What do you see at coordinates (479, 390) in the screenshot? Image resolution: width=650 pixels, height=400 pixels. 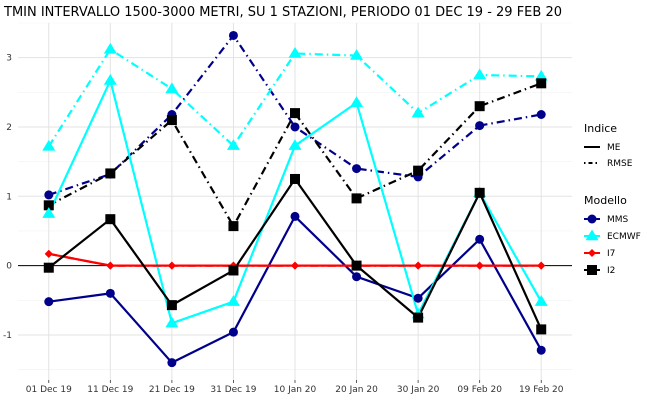 I see `x-tick-label: 09 Feb 20` at bounding box center [479, 390].